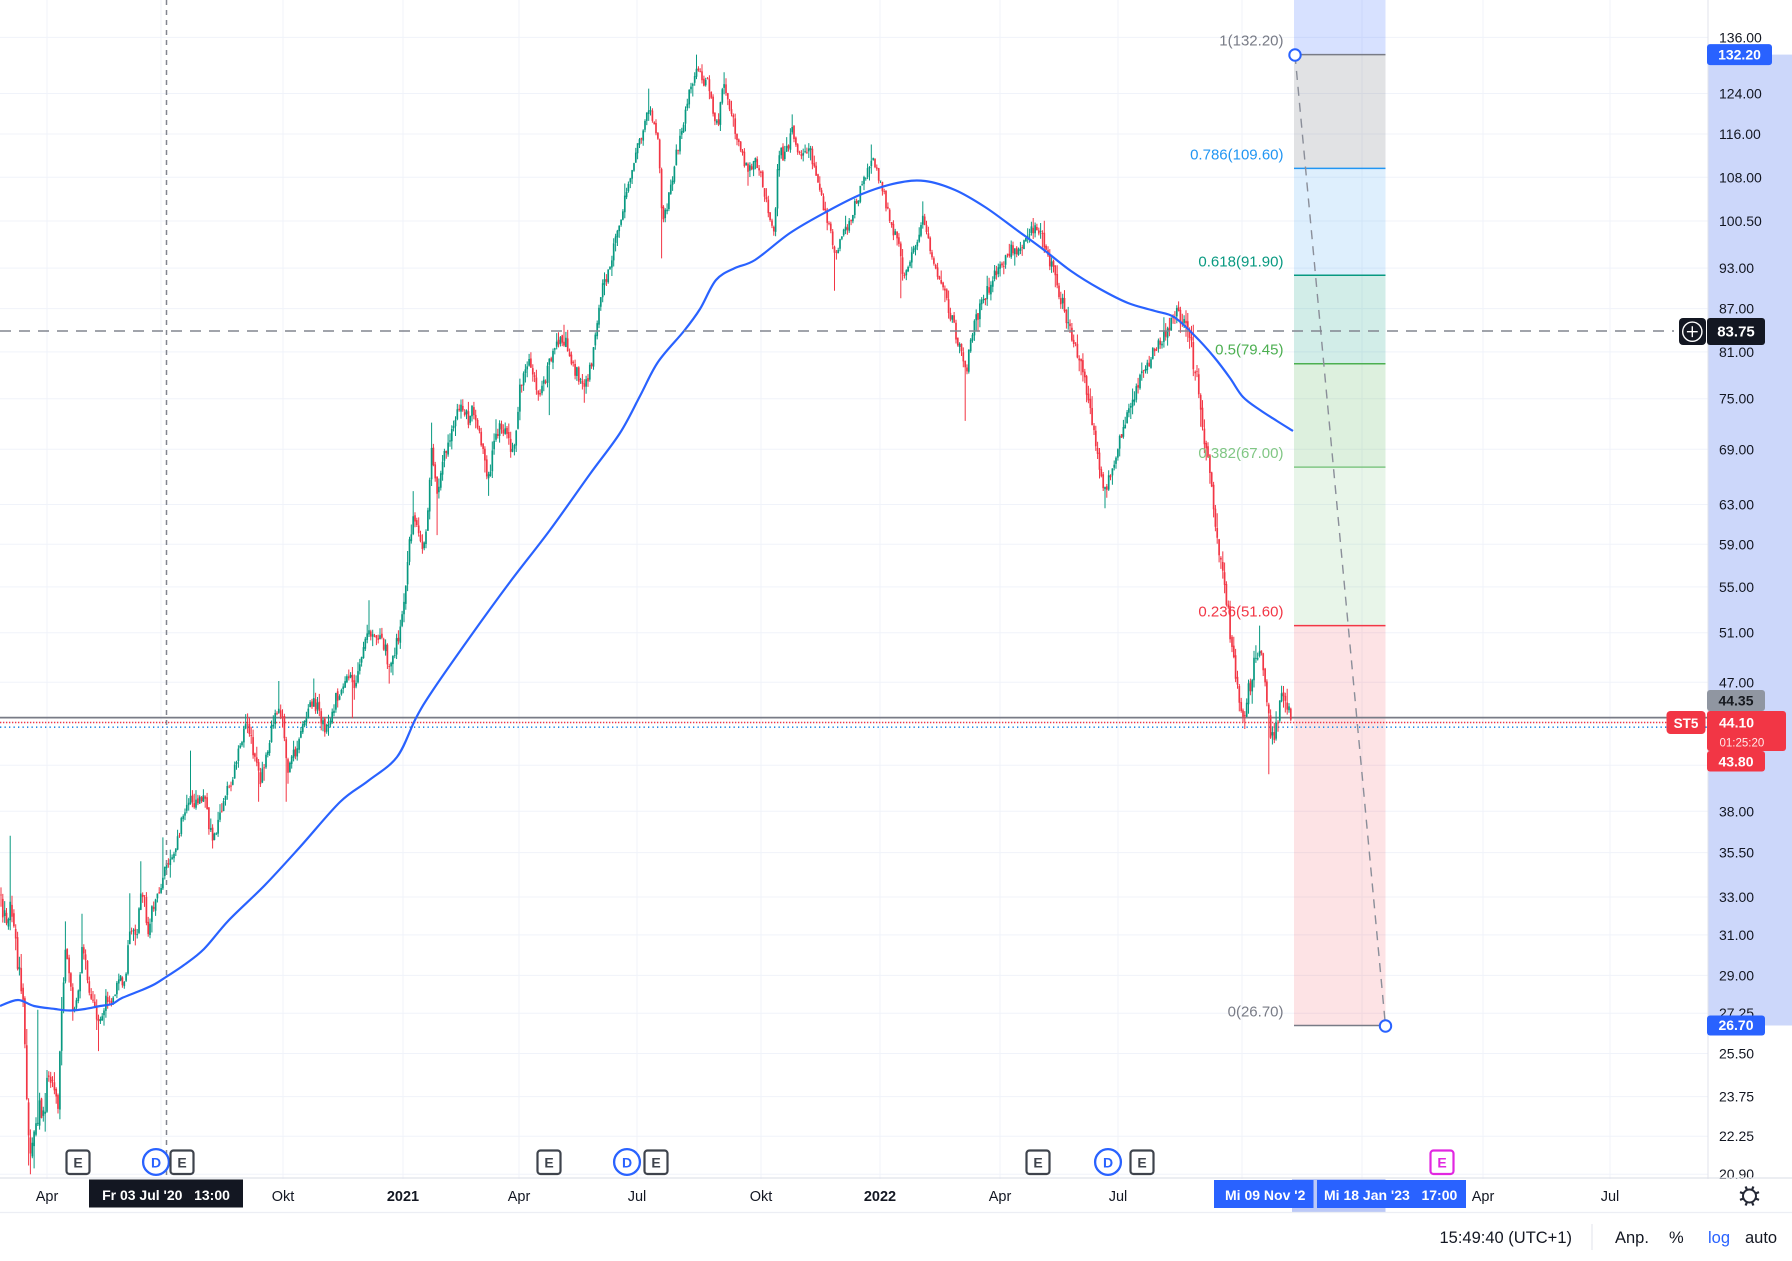 The width and height of the screenshot is (1792, 1261). I want to click on svg-text: 83.75, so click(1736, 332).